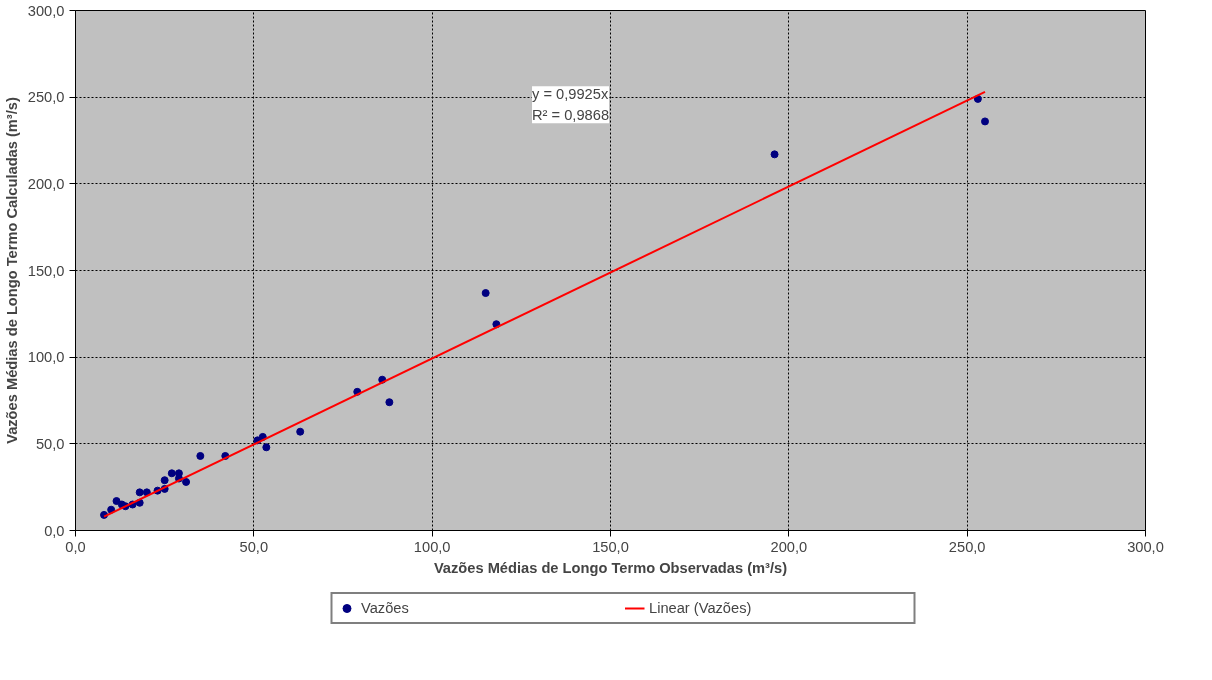 Image resolution: width=1212 pixels, height=680 pixels. Describe the element at coordinates (385, 608) in the screenshot. I see `legend-label: Vazões` at that location.